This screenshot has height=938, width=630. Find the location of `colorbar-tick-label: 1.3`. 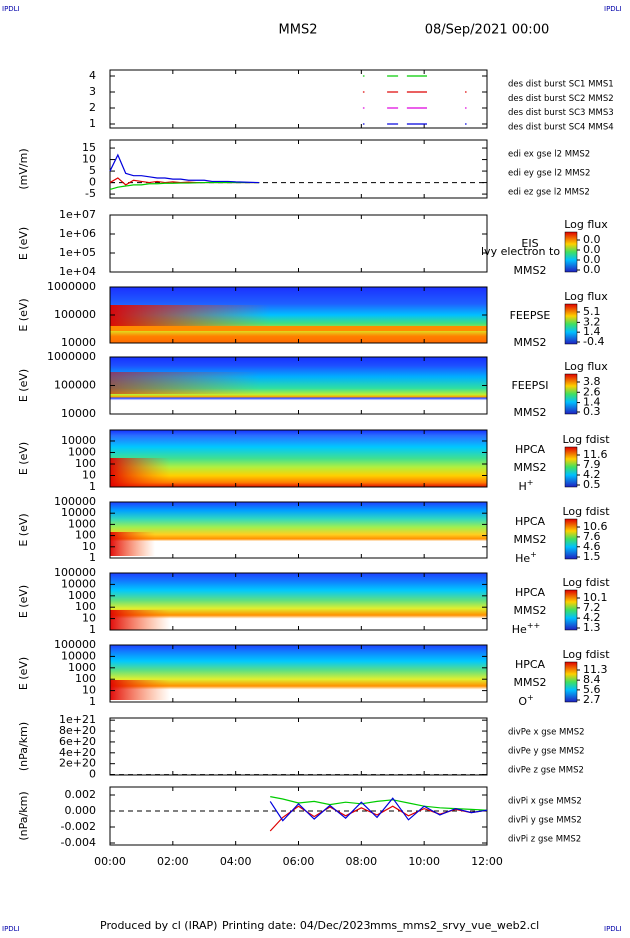

colorbar-tick-label: 1.3 is located at coordinates (592, 627).